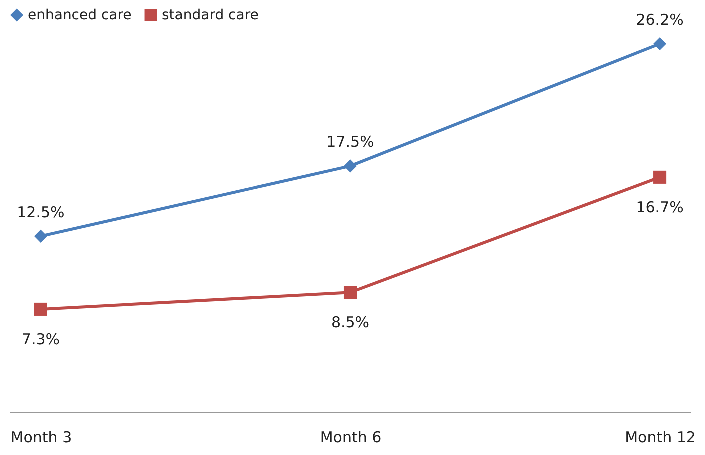 The width and height of the screenshot is (705, 455). What do you see at coordinates (660, 437) in the screenshot?
I see `x-tick-label: Month 12` at bounding box center [660, 437].